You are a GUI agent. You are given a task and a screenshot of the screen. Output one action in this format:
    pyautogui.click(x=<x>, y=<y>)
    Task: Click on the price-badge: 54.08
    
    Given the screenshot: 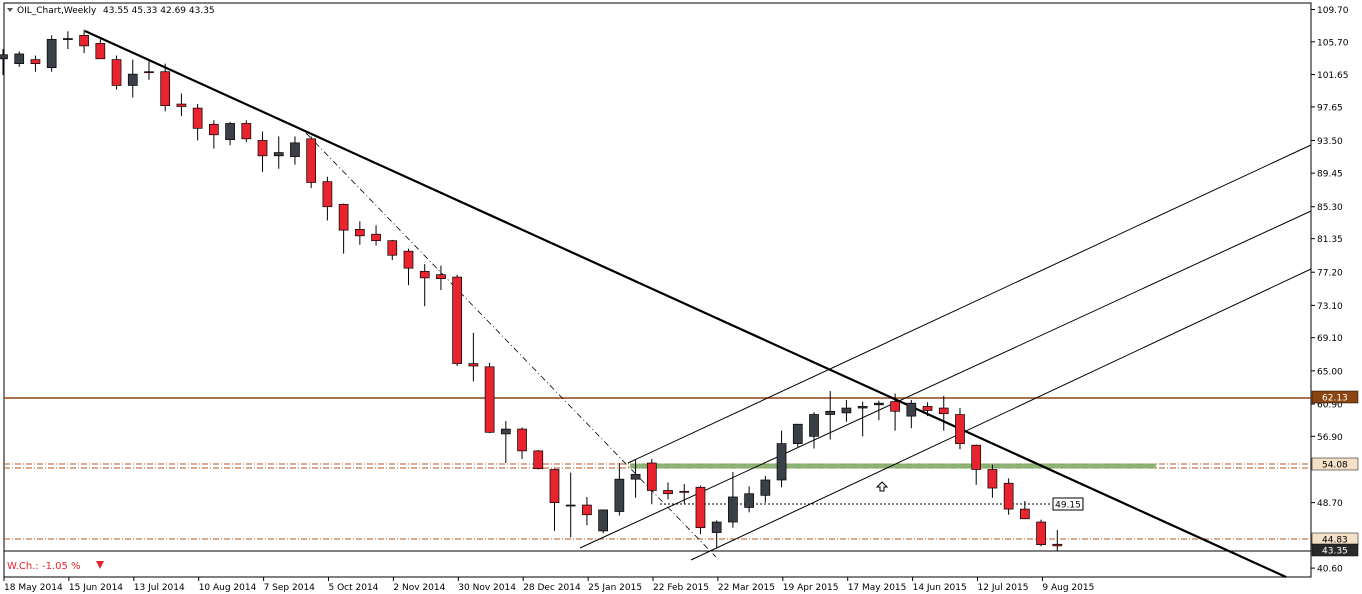 What is the action you would take?
    pyautogui.click(x=1335, y=464)
    